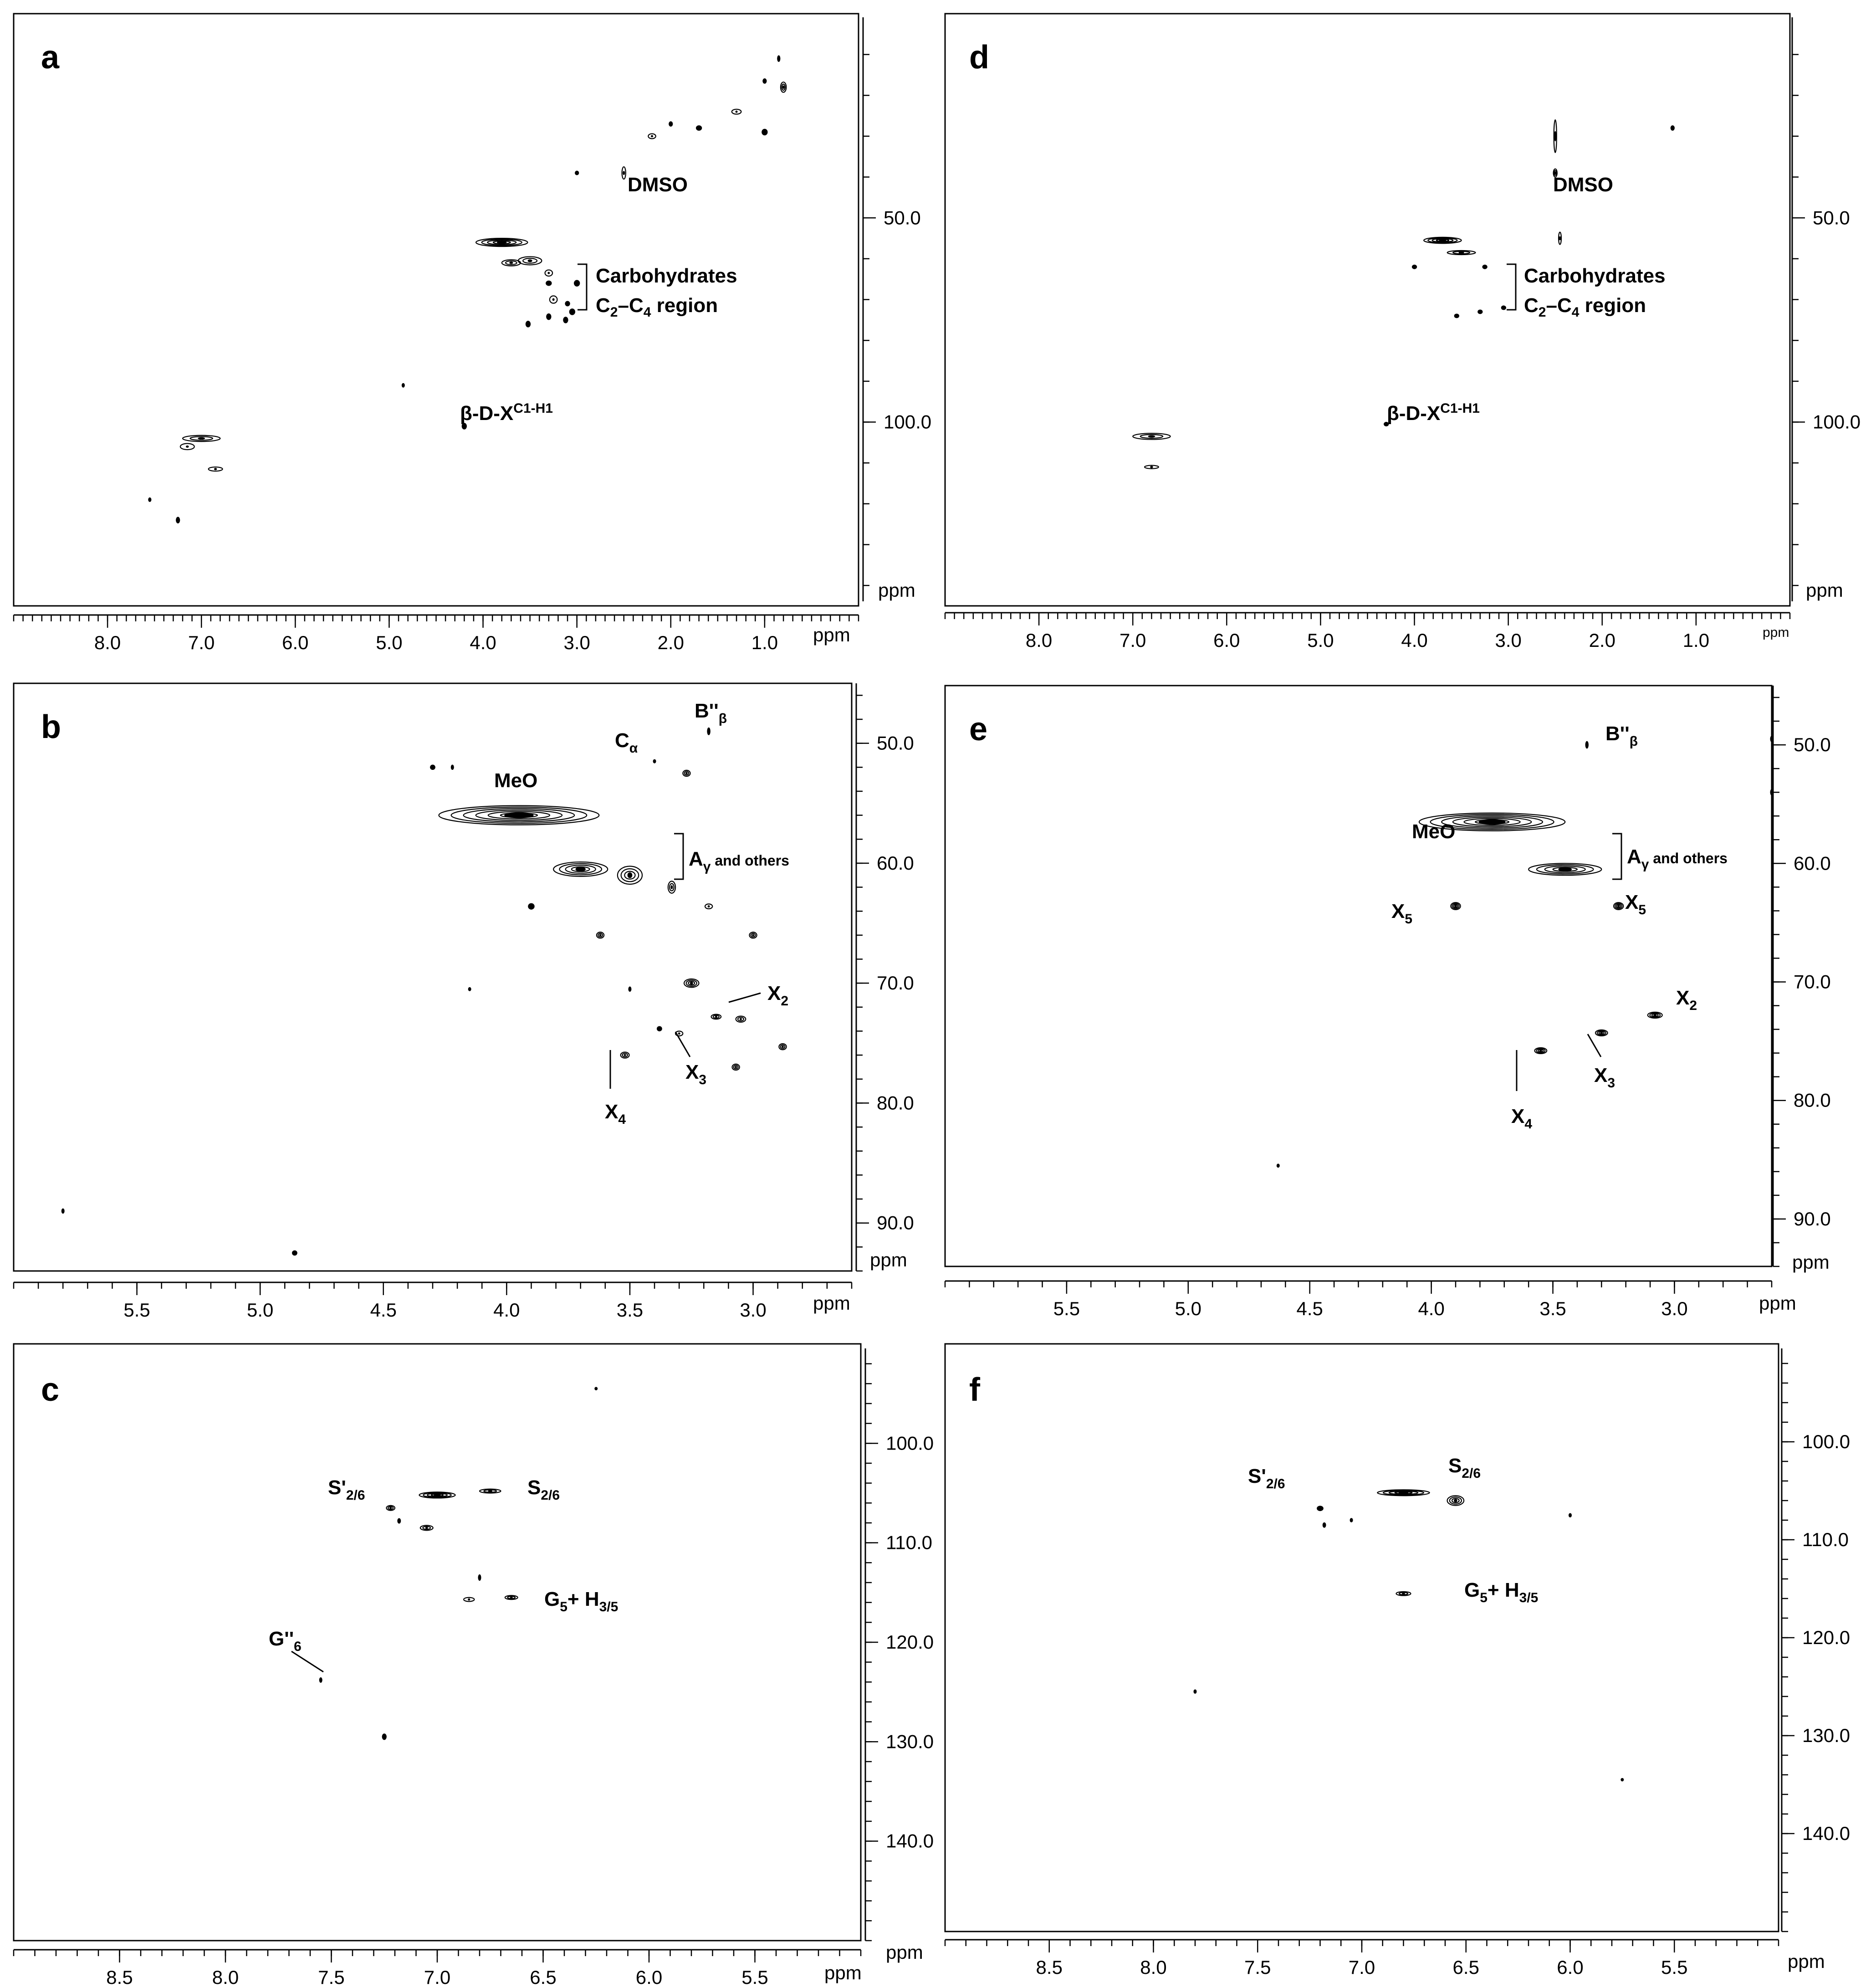  What do you see at coordinates (436, 633) in the screenshot?
I see `panel-a-x-axis: 8.0 7.0 6.0 5.0 4.0 3.0 2.0 1.0` at bounding box center [436, 633].